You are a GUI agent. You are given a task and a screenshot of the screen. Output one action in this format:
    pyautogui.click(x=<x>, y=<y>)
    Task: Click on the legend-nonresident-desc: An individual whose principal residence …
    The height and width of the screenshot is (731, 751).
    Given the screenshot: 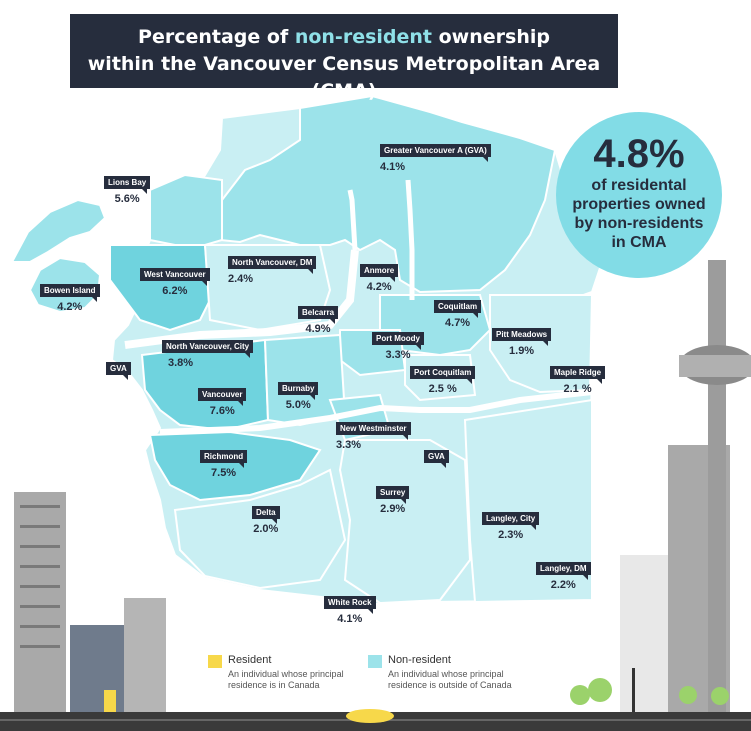 What is the action you would take?
    pyautogui.click(x=450, y=679)
    